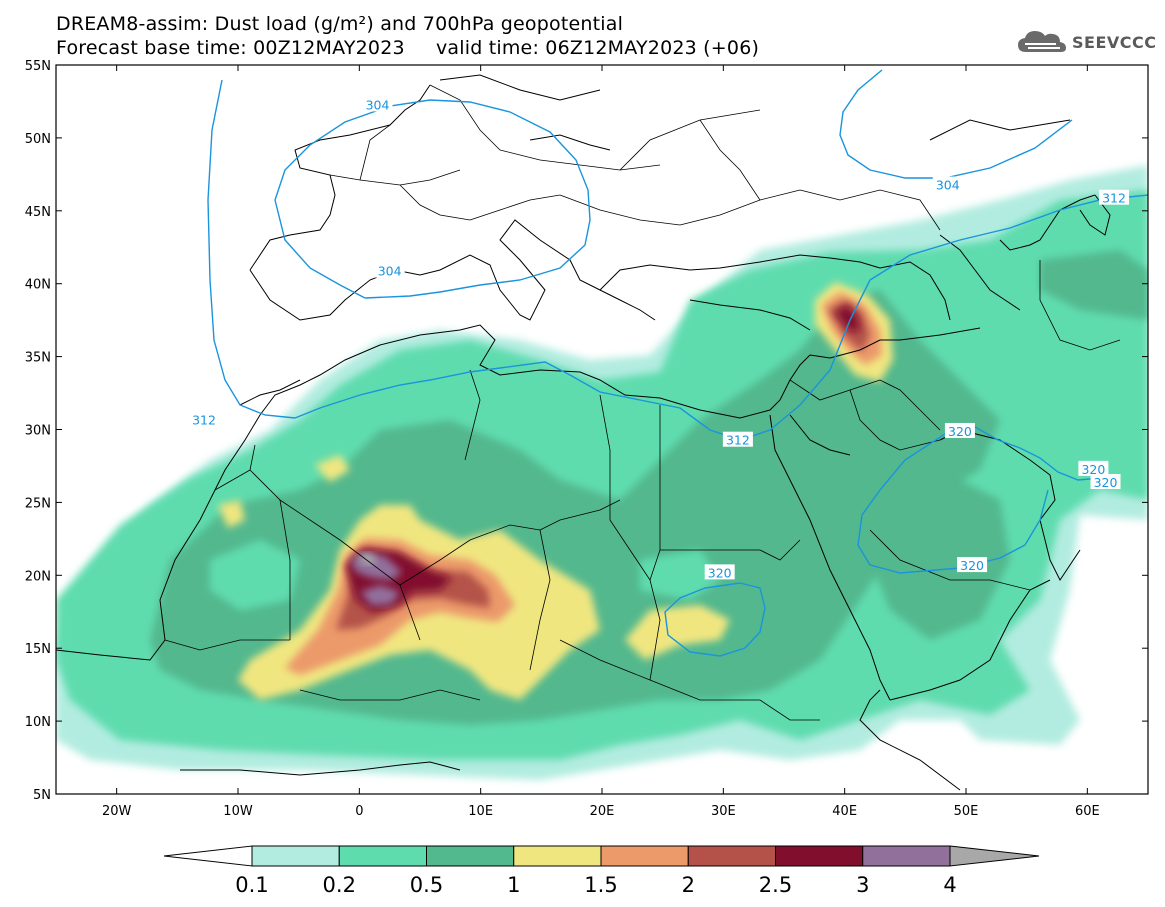 Image resolution: width=1165 pixels, height=907 pixels. Describe the element at coordinates (844, 811) in the screenshot. I see `lon-tick-label: 40E` at that location.